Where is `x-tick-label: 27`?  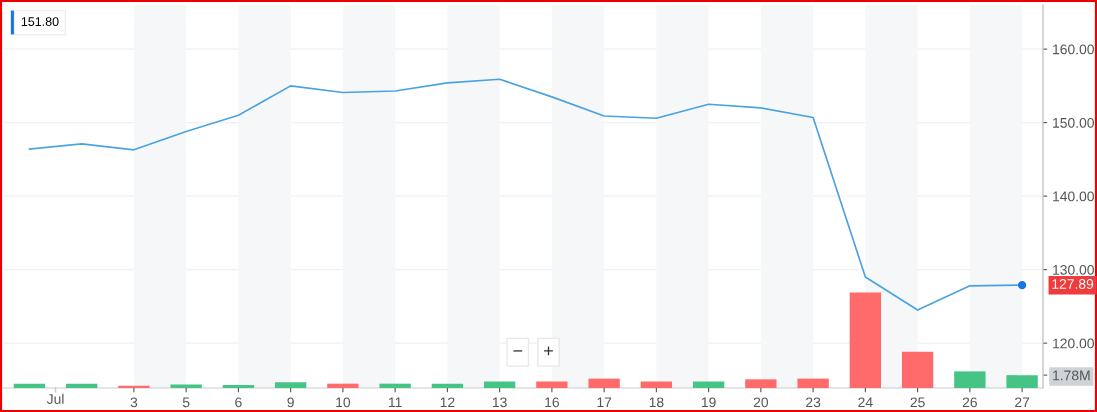 x-tick-label: 27 is located at coordinates (1022, 402).